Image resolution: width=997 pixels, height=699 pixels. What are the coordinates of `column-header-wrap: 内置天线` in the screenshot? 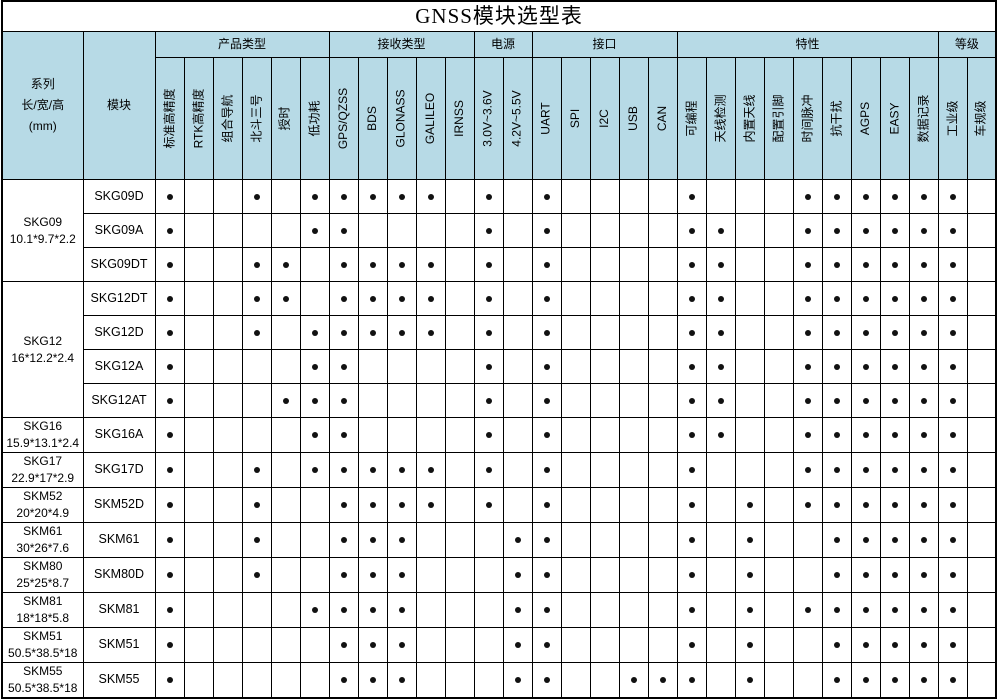 It's located at (750, 118).